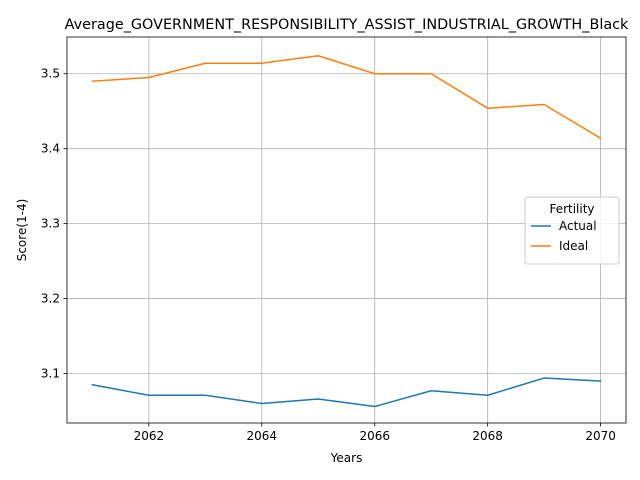 The width and height of the screenshot is (640, 480). Describe the element at coordinates (50, 374) in the screenshot. I see `y-tick-label: 3.1` at that location.